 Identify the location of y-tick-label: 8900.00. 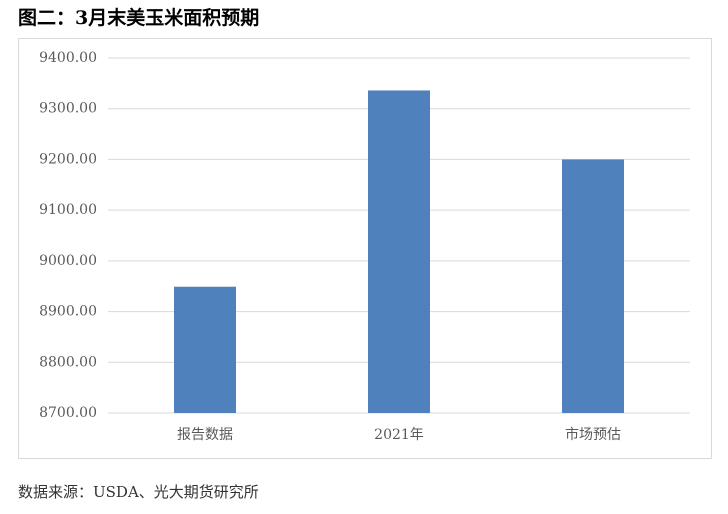
(68, 312).